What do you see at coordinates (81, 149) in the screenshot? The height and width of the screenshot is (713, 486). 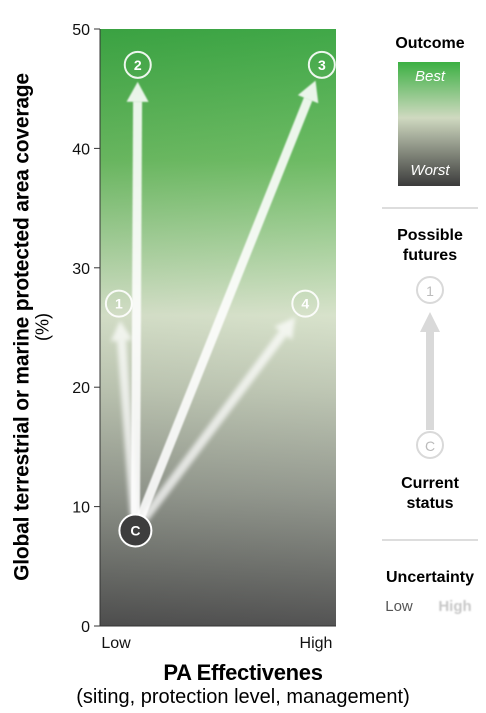 I see `y-tick-label: 40` at bounding box center [81, 149].